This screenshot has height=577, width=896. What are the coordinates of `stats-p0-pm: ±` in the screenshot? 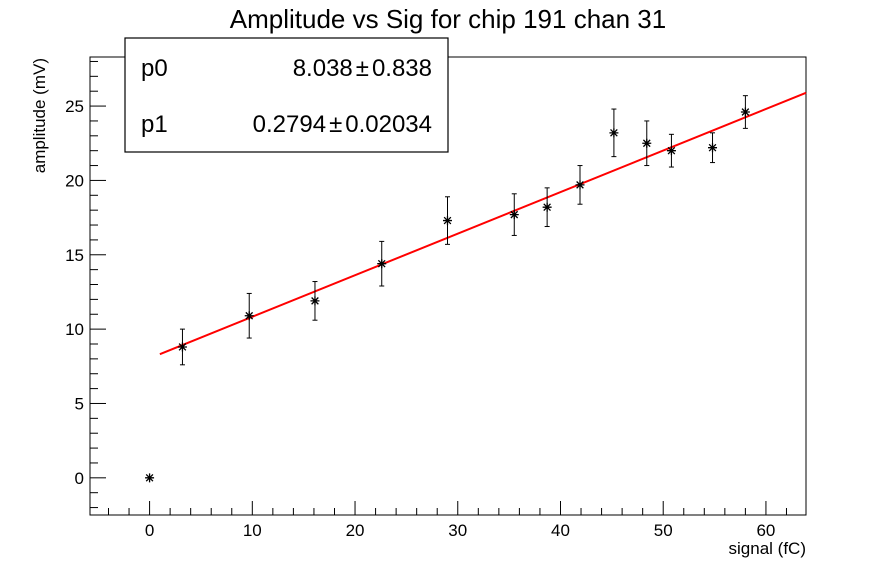 It's located at (362, 68).